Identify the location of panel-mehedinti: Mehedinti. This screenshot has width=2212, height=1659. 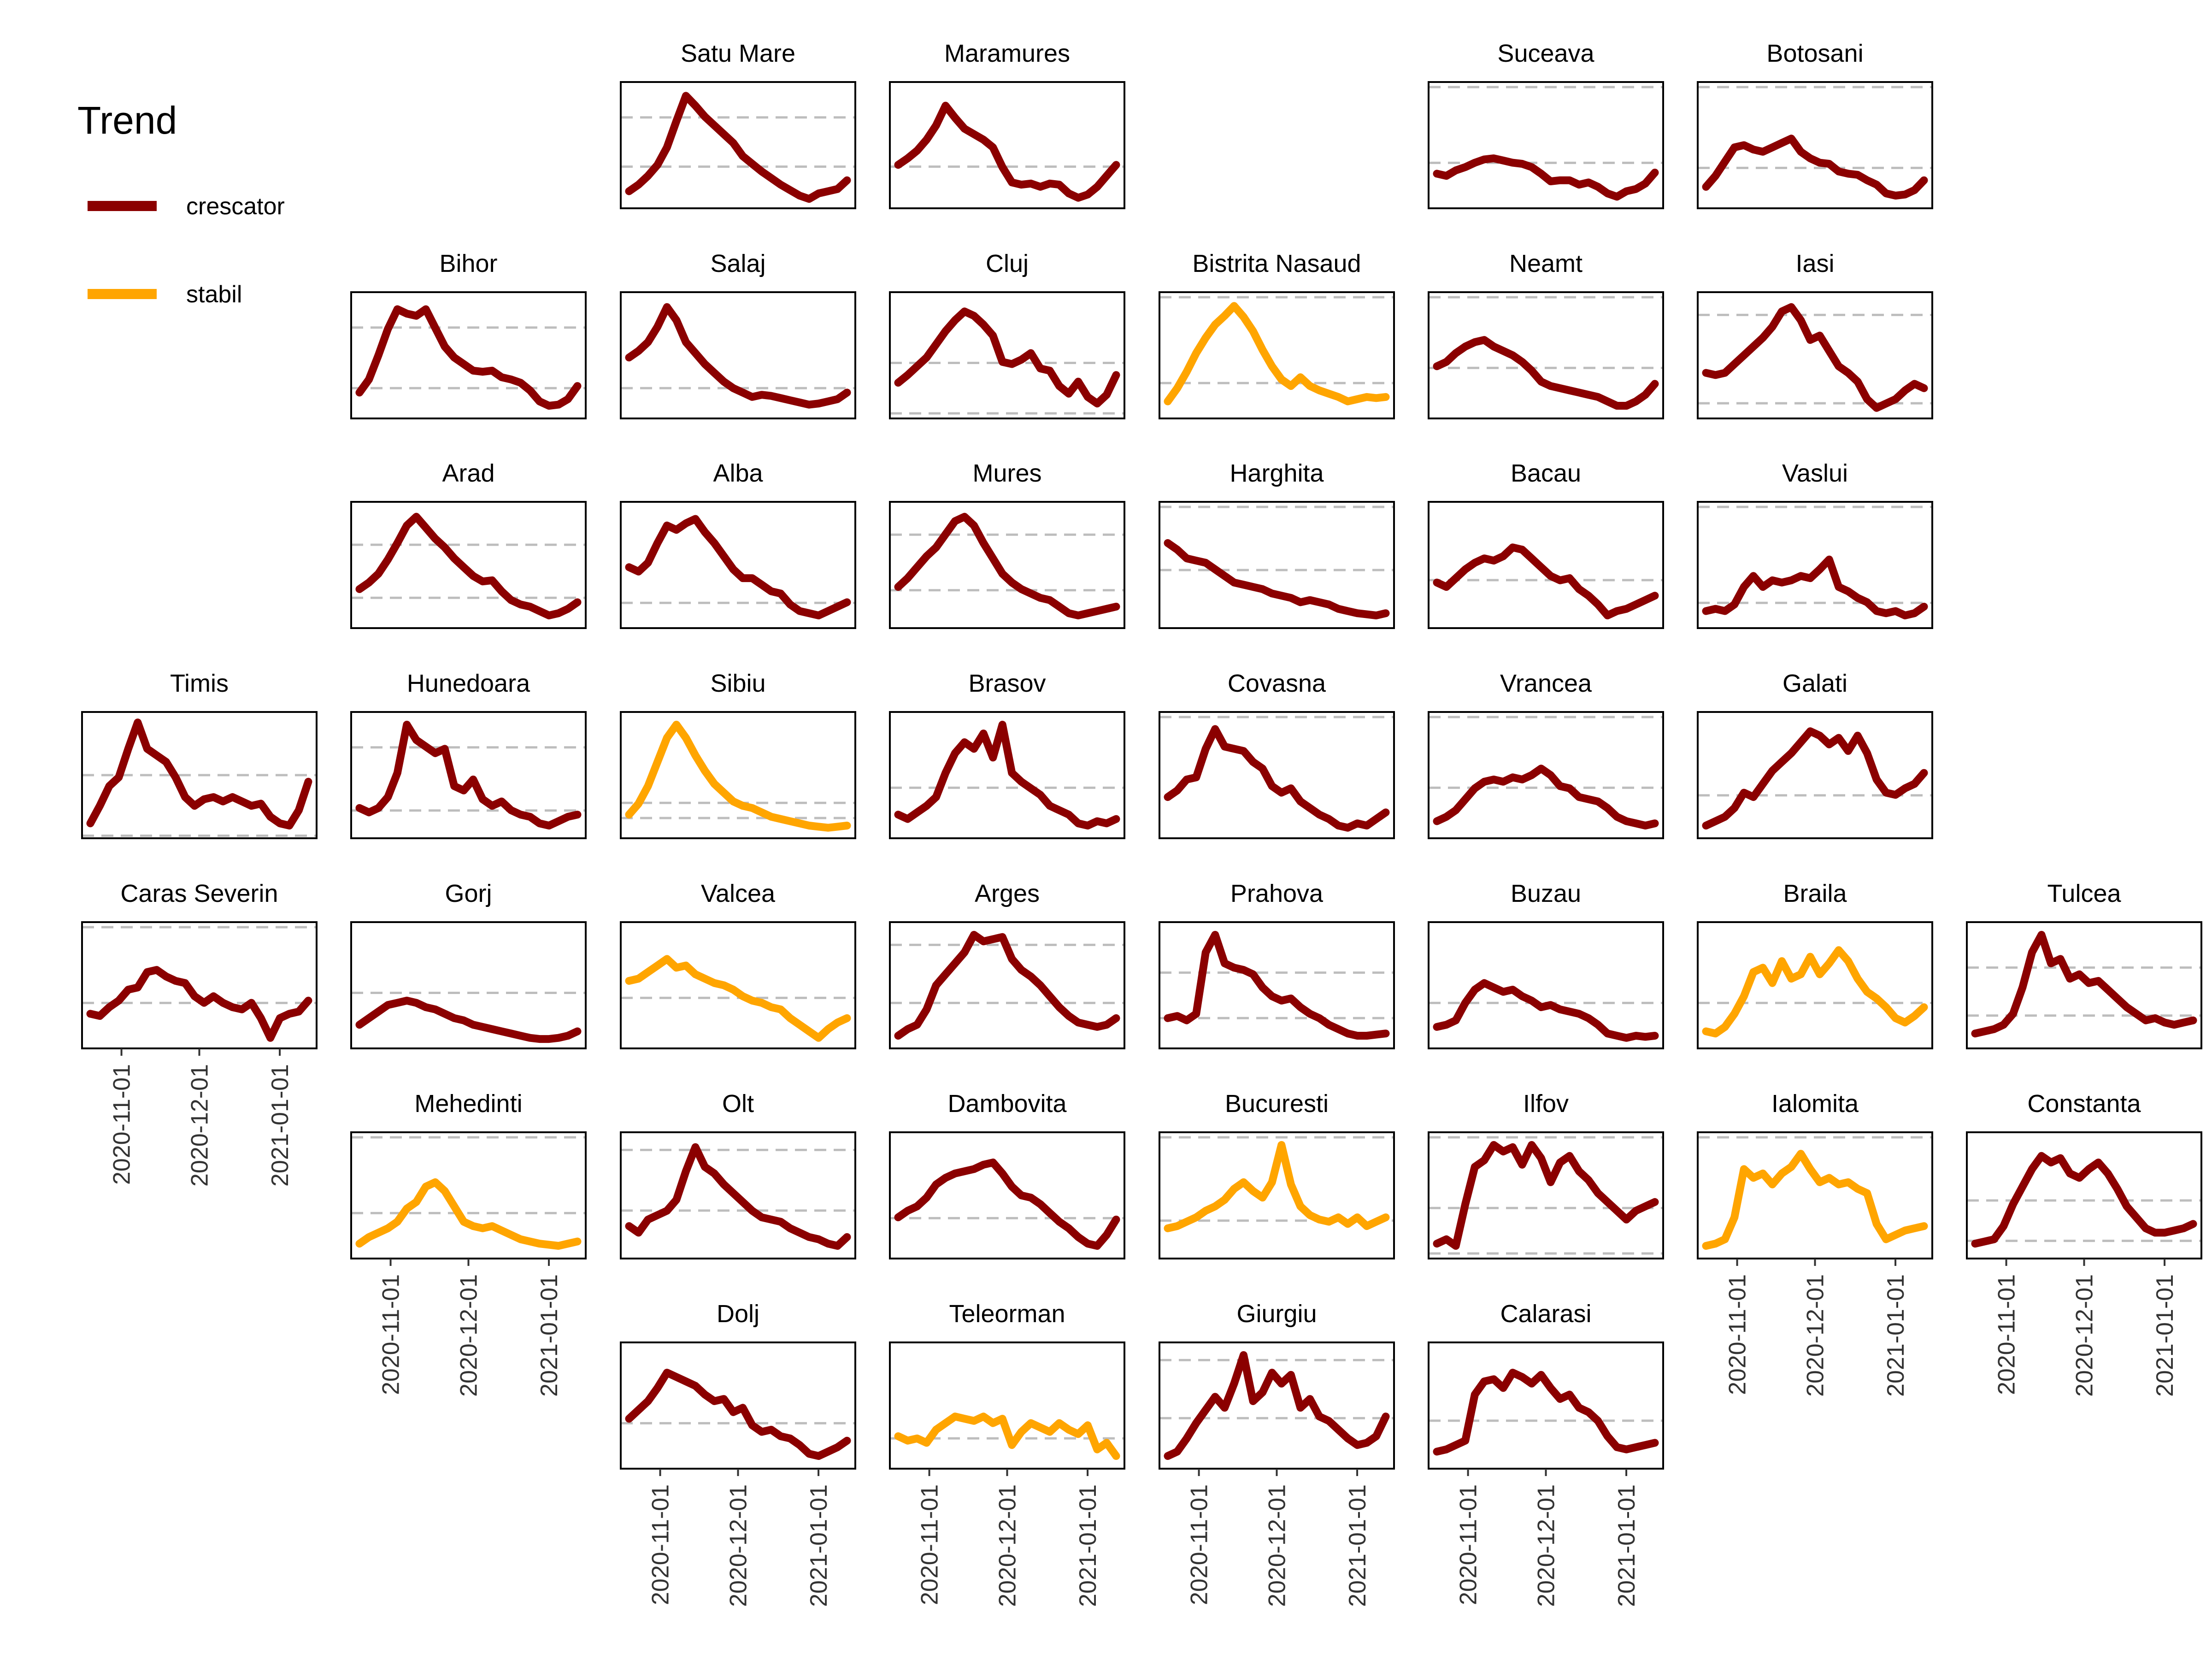
(468, 1174).